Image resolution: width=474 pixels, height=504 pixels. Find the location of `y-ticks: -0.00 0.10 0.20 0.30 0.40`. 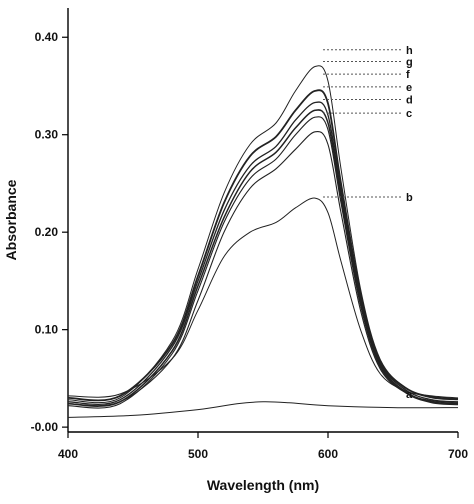

y-ticks: -0.00 0.10 0.20 0.30 0.40 is located at coordinates (49, 232).